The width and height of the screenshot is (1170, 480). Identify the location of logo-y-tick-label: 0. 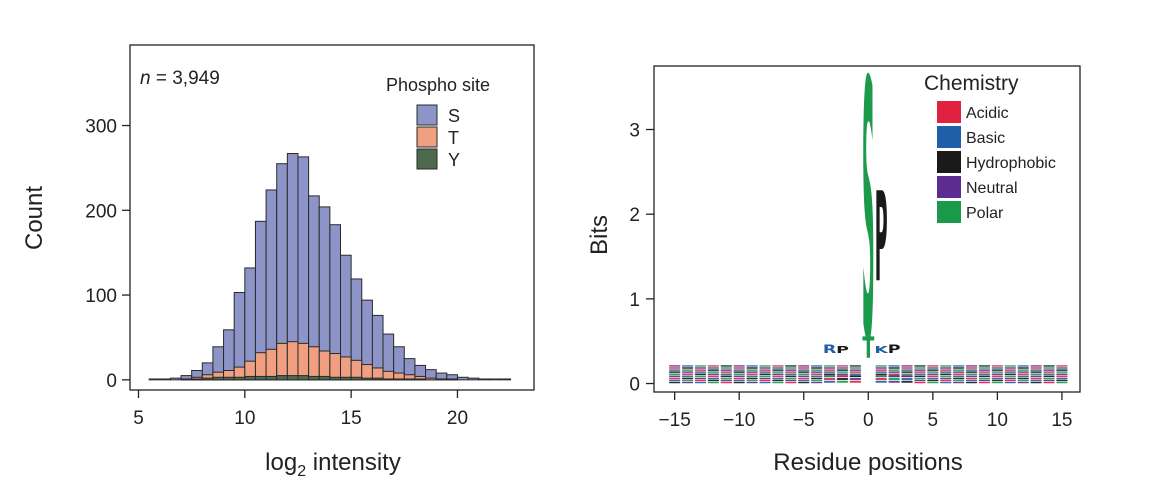
(634, 385).